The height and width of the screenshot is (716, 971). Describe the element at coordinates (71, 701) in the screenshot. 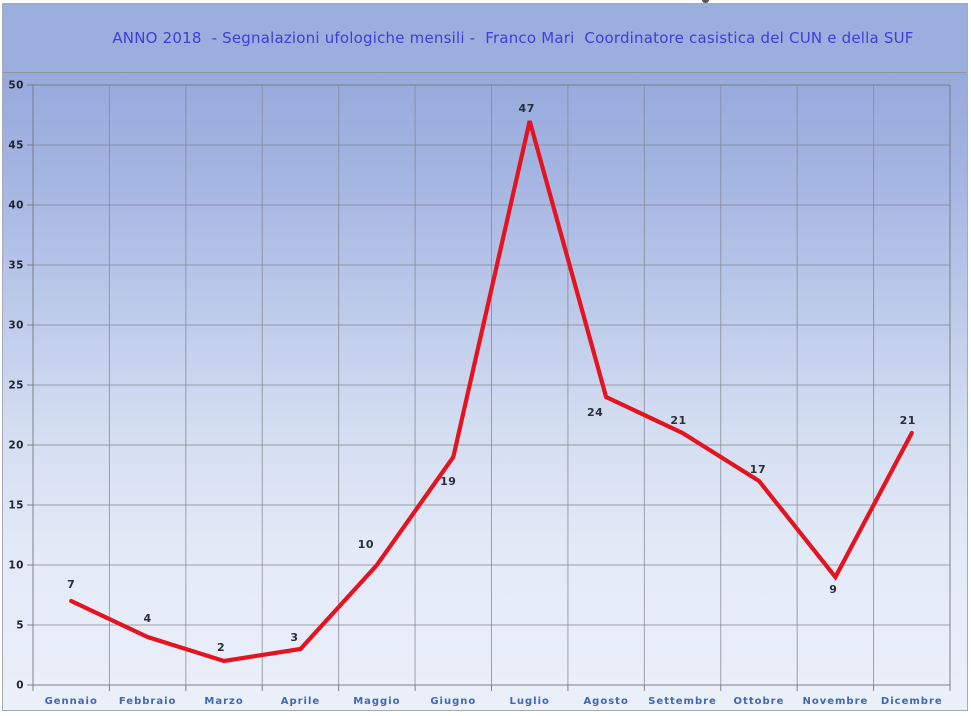

I see `x-tick-label: Gennaio` at that location.